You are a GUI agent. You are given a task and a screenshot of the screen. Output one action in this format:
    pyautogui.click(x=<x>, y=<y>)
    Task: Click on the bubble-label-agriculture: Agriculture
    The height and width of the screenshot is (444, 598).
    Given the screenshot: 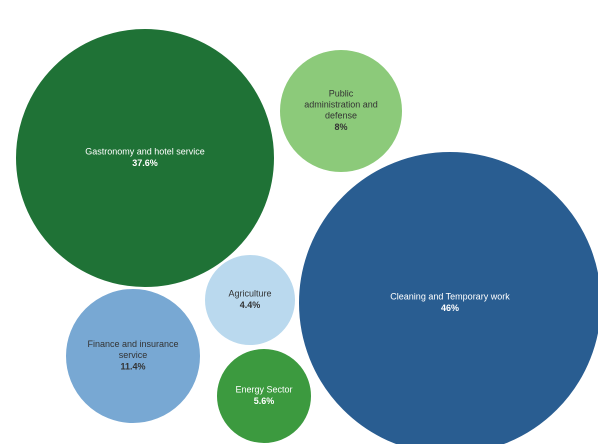 What is the action you would take?
    pyautogui.click(x=249, y=294)
    